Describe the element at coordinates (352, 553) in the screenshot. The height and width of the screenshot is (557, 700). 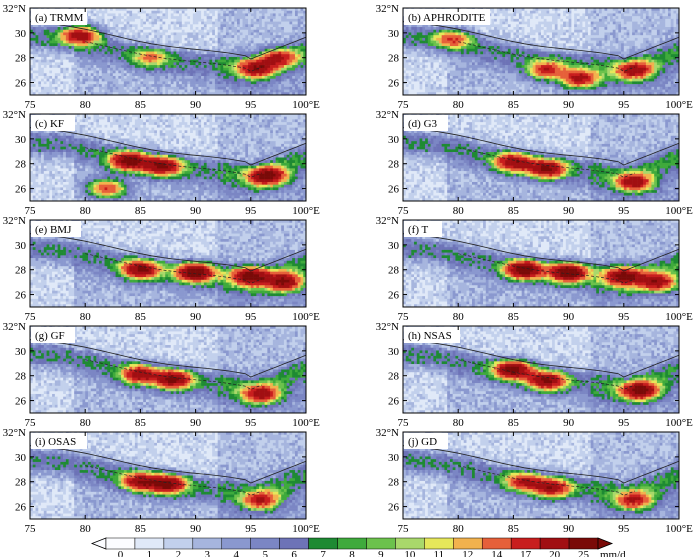
I see `colorbar-level-label: 8` at that location.